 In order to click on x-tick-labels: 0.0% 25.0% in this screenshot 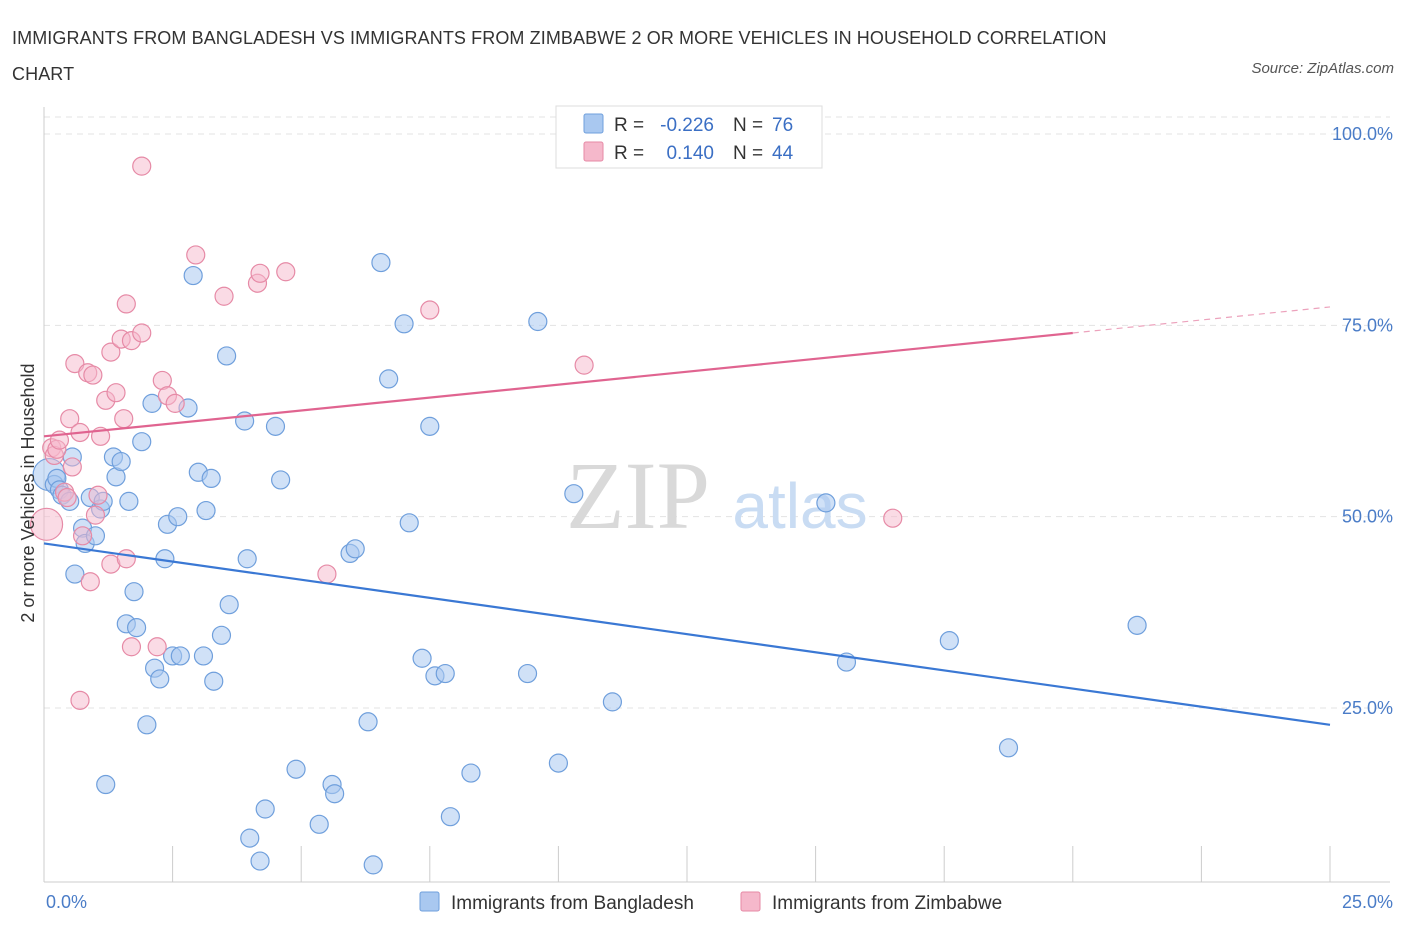, I will do `click(719, 902)`.